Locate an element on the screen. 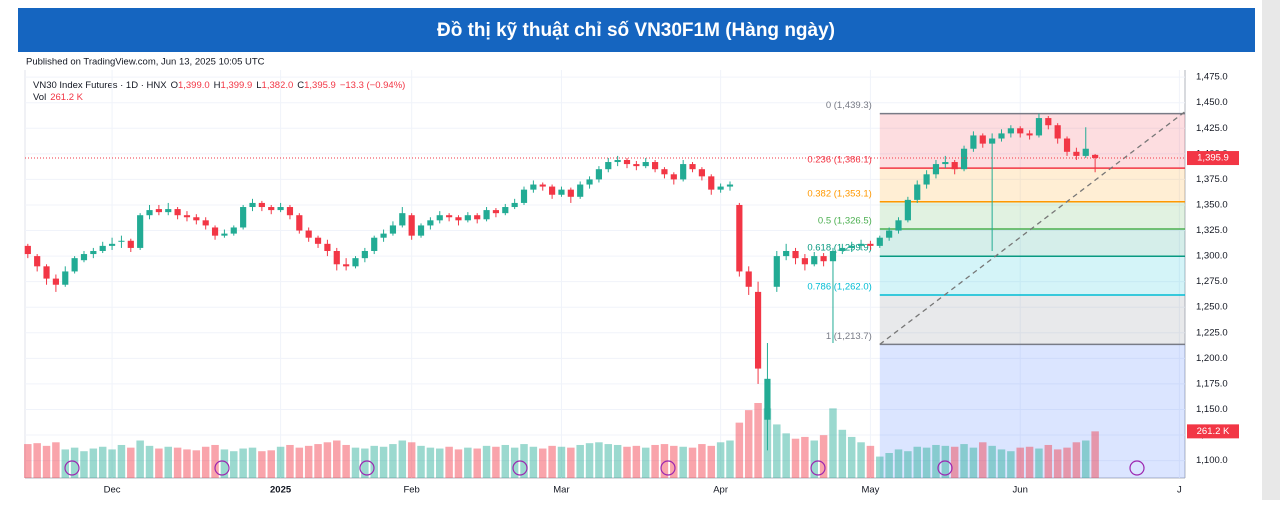 The height and width of the screenshot is (505, 1280). legend-vol-key: Vol is located at coordinates (39, 97).